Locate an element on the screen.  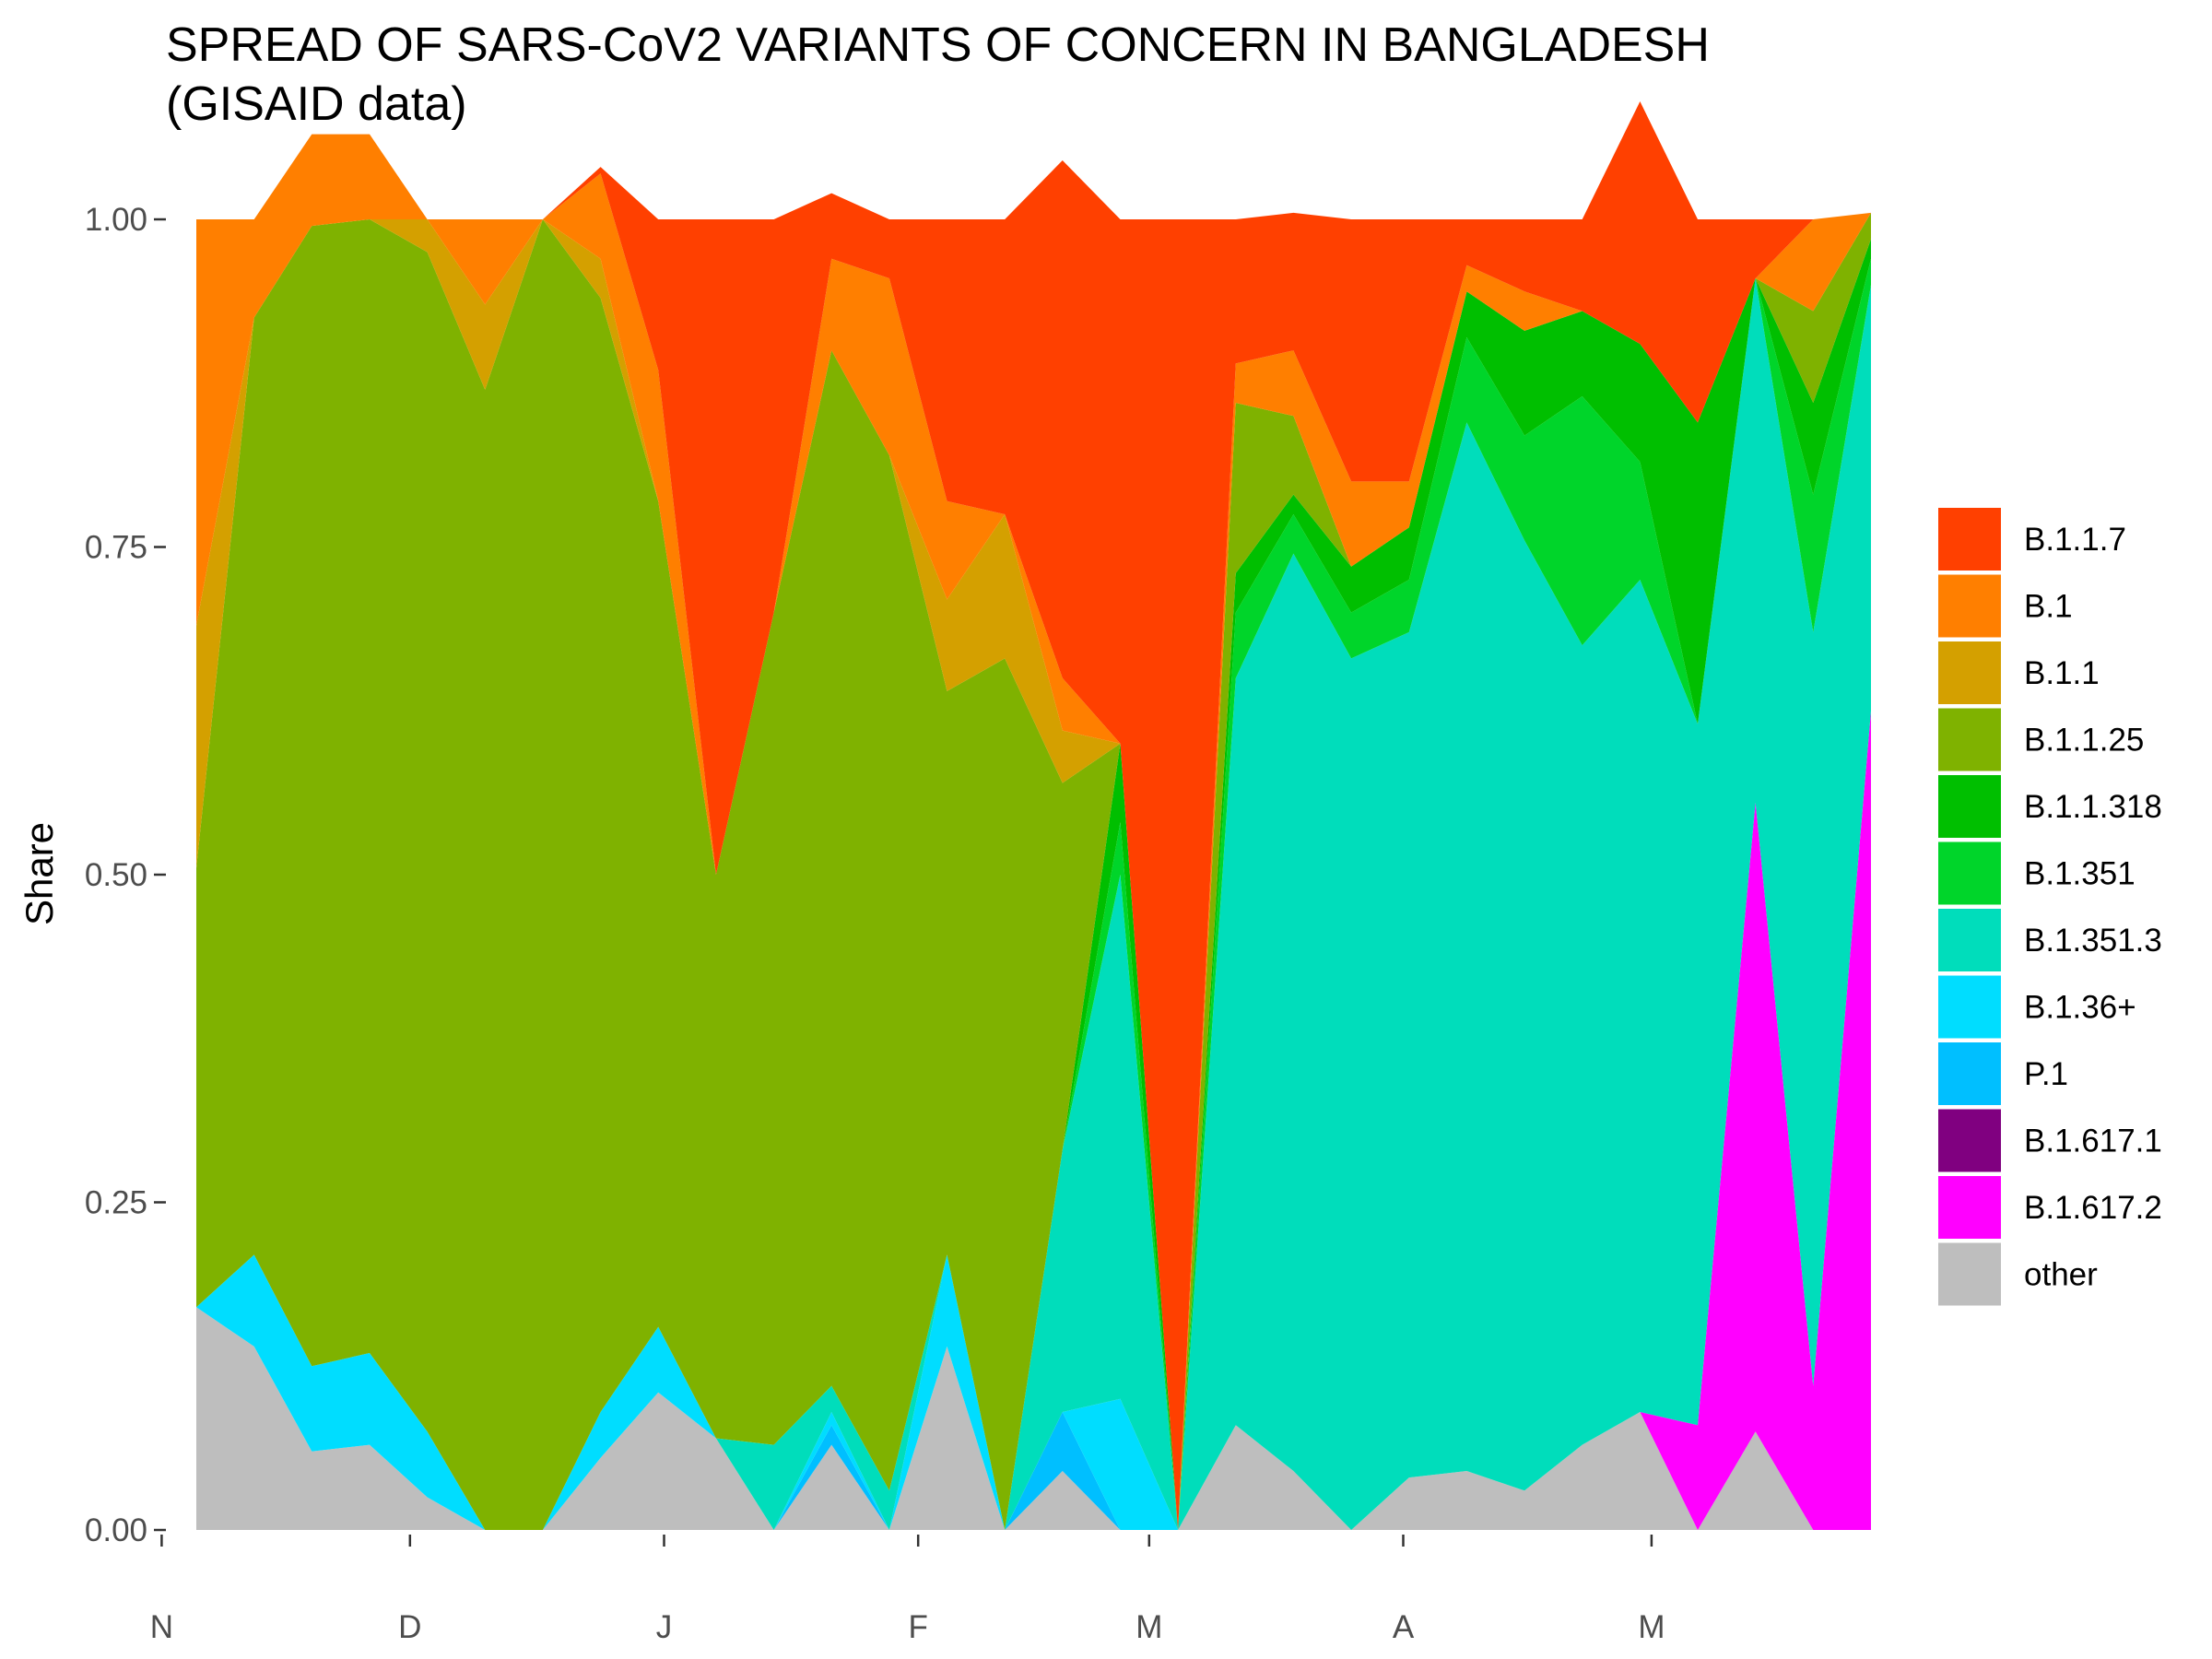
legend-label: B.1 is located at coordinates (2048, 607).